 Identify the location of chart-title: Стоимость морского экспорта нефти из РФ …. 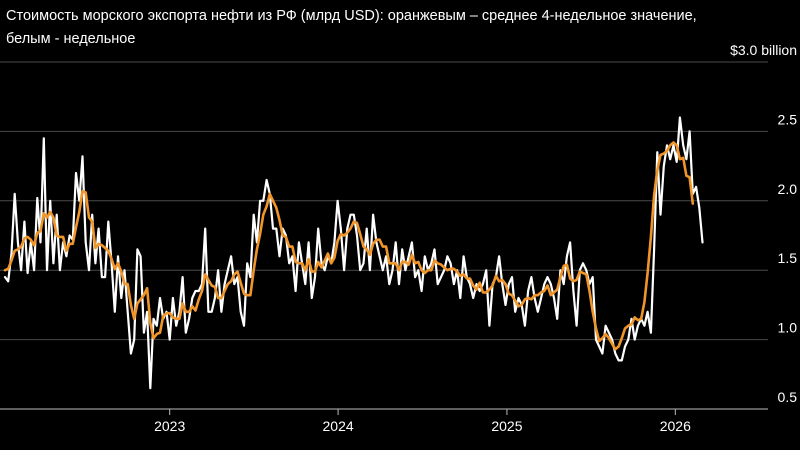
(351, 27).